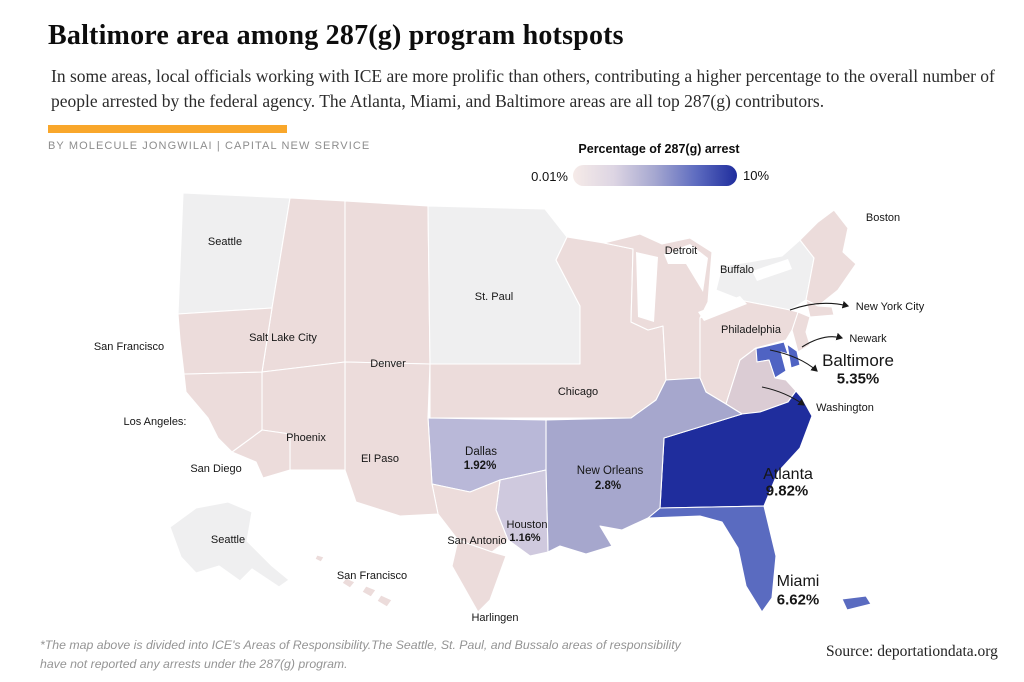  What do you see at coordinates (380, 459) in the screenshot?
I see `map-label-el-paso: El Paso` at bounding box center [380, 459].